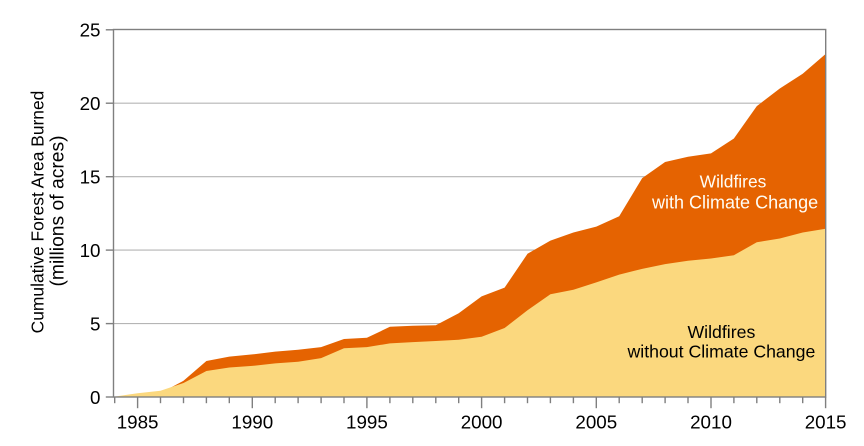 Image resolution: width=864 pixels, height=446 pixels. I want to click on svg-text: 1985, so click(138, 422).